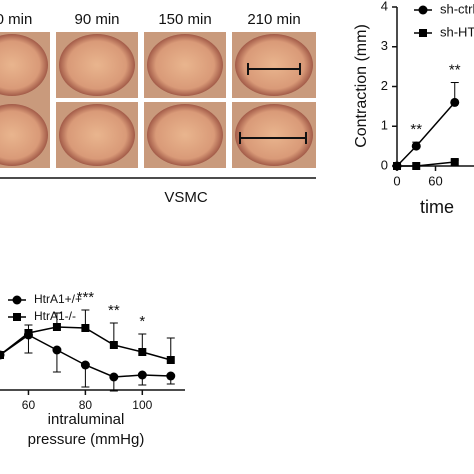 The image size is (474, 474). Describe the element at coordinates (457, 8) in the screenshot. I see `legend-label: sh-ctrl` at that location.